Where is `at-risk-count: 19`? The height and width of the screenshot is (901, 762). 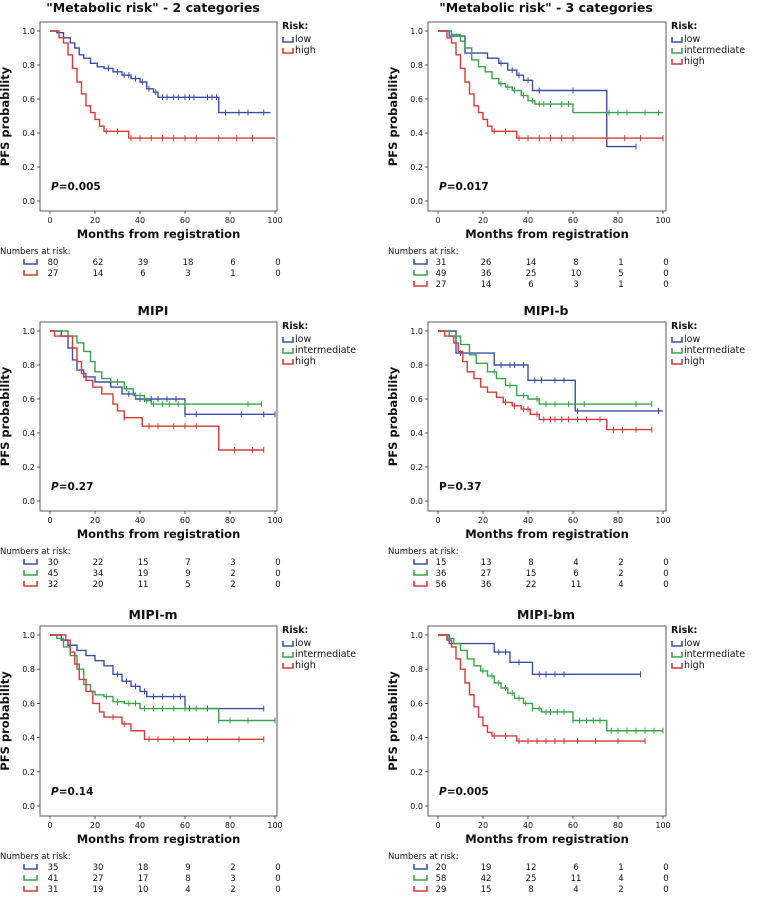 at-risk-count: 19 is located at coordinates (143, 574).